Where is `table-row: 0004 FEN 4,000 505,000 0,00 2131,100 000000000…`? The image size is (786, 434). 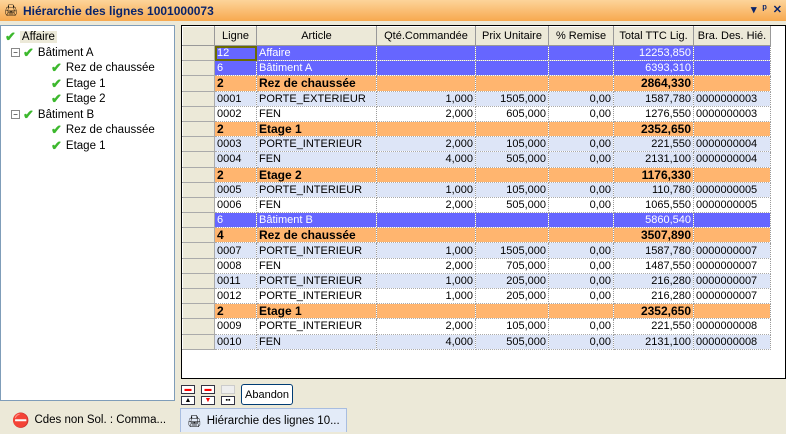
table-row: 0004 FEN 4,000 505,000 0,00 2131,100 000000000… is located at coordinates (476, 159).